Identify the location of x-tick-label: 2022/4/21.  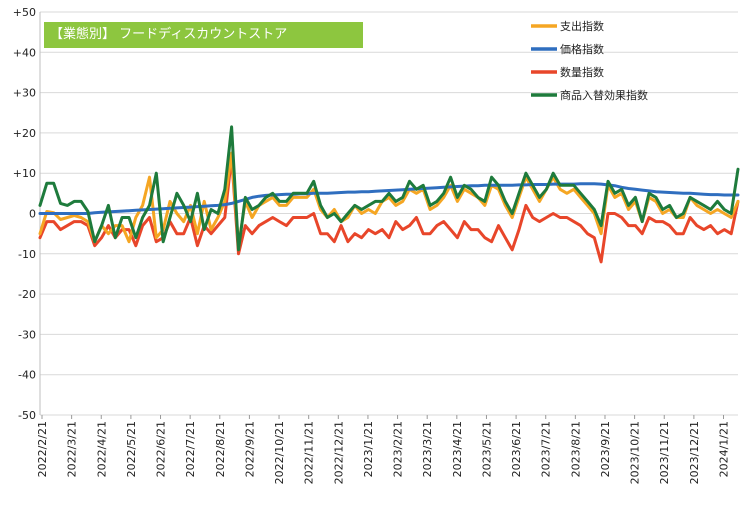
(101, 449).